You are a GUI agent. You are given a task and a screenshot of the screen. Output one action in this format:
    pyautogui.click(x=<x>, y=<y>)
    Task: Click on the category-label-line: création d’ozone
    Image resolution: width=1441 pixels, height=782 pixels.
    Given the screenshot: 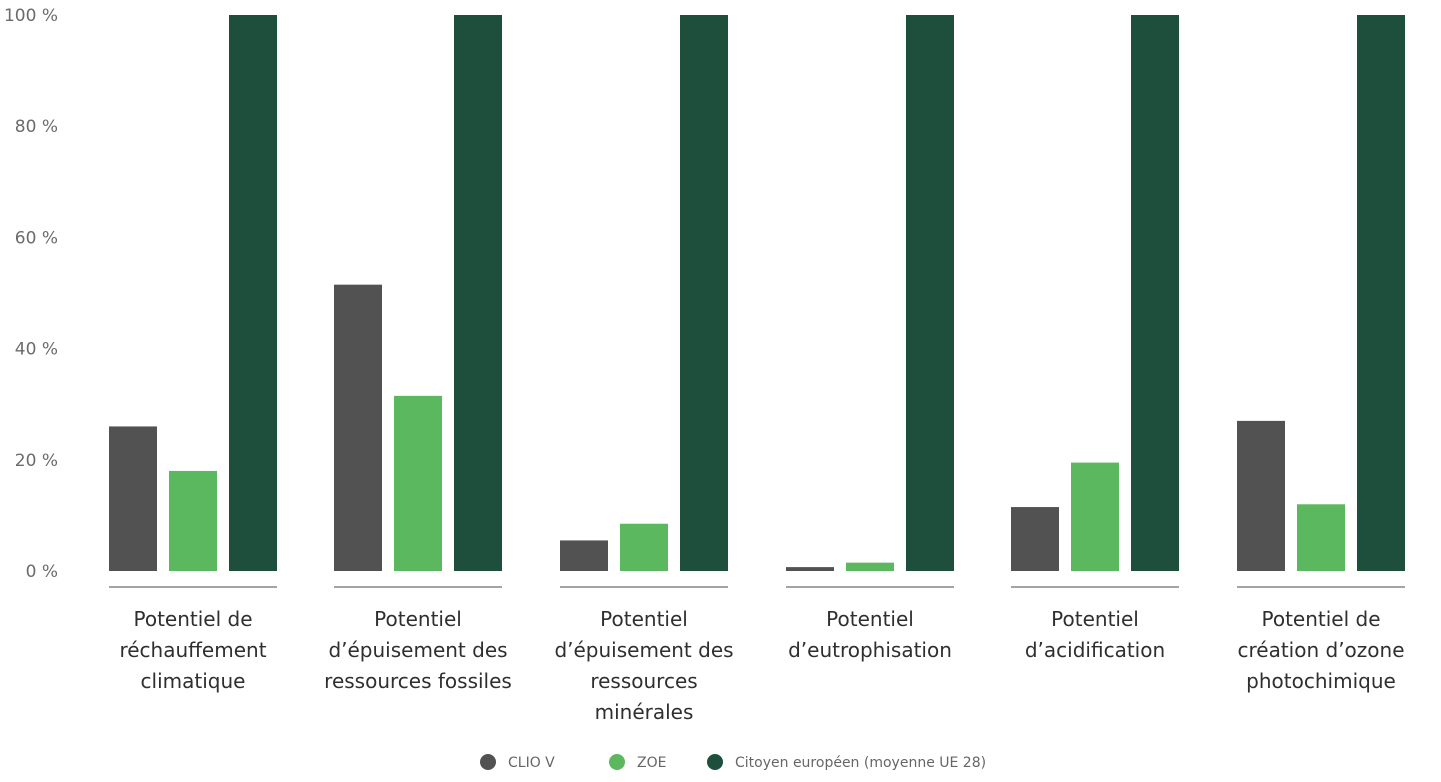 What is the action you would take?
    pyautogui.click(x=1320, y=650)
    